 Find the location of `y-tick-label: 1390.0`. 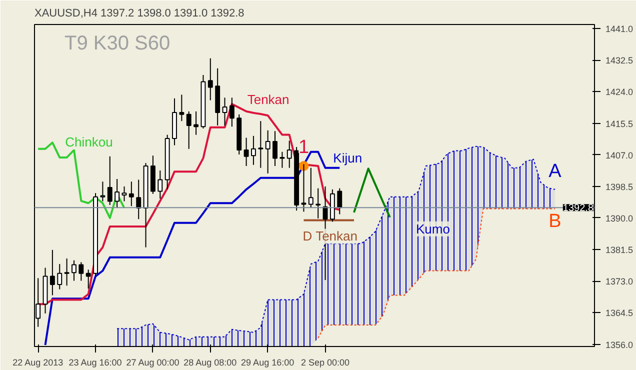

y-tick-label: 1390.0 is located at coordinates (620, 218).